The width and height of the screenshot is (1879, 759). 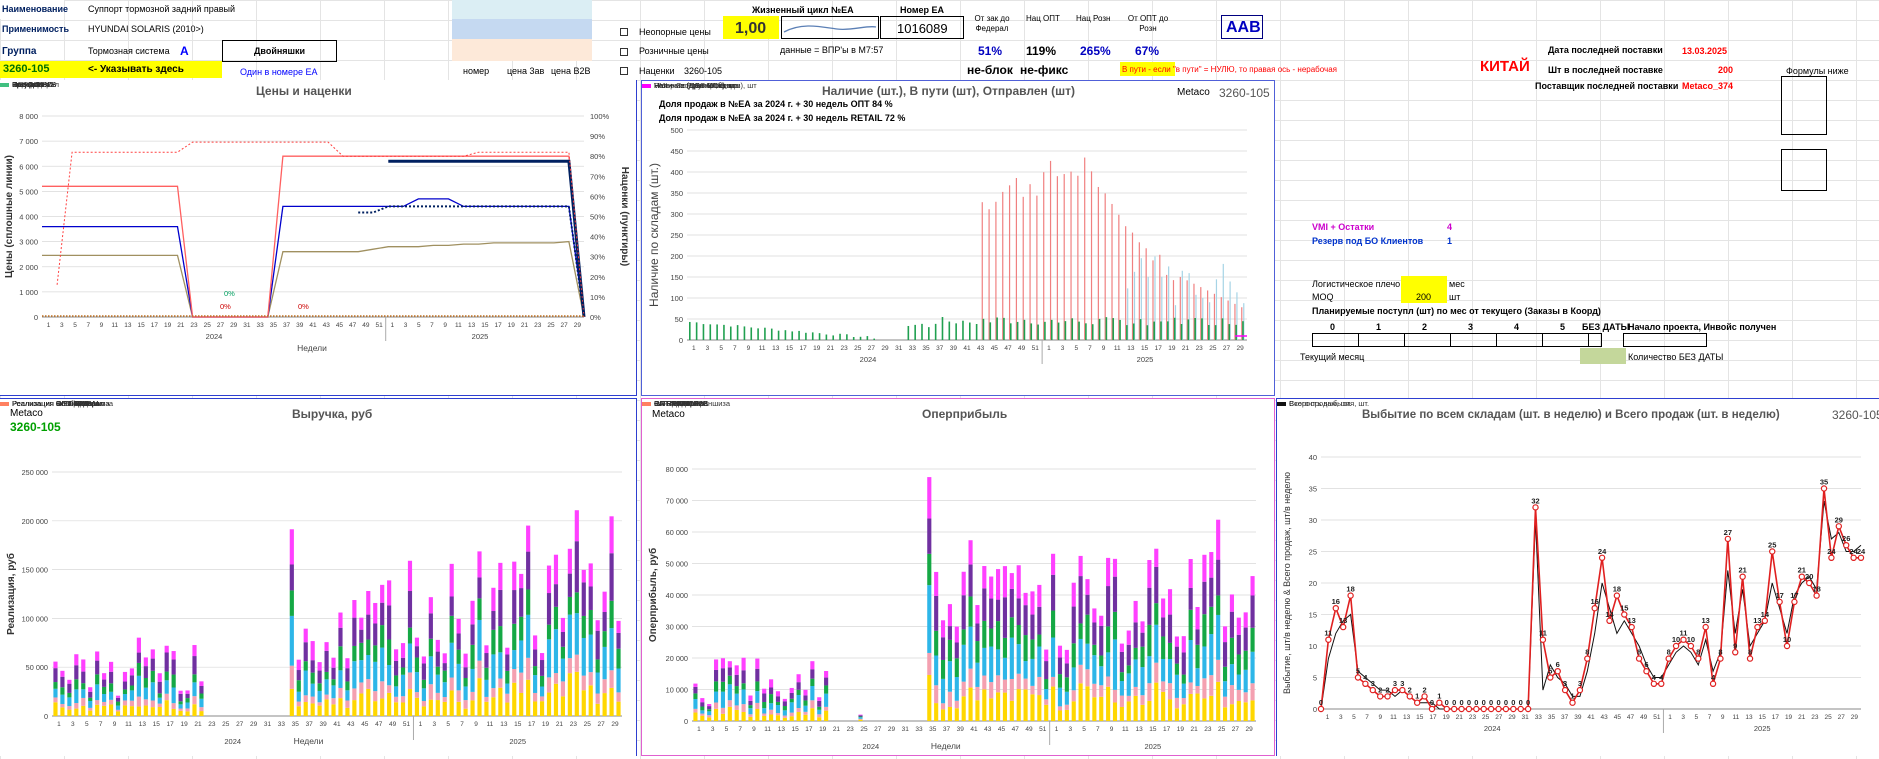 I want to click on aab-value: AAB, so click(x=1243, y=27).